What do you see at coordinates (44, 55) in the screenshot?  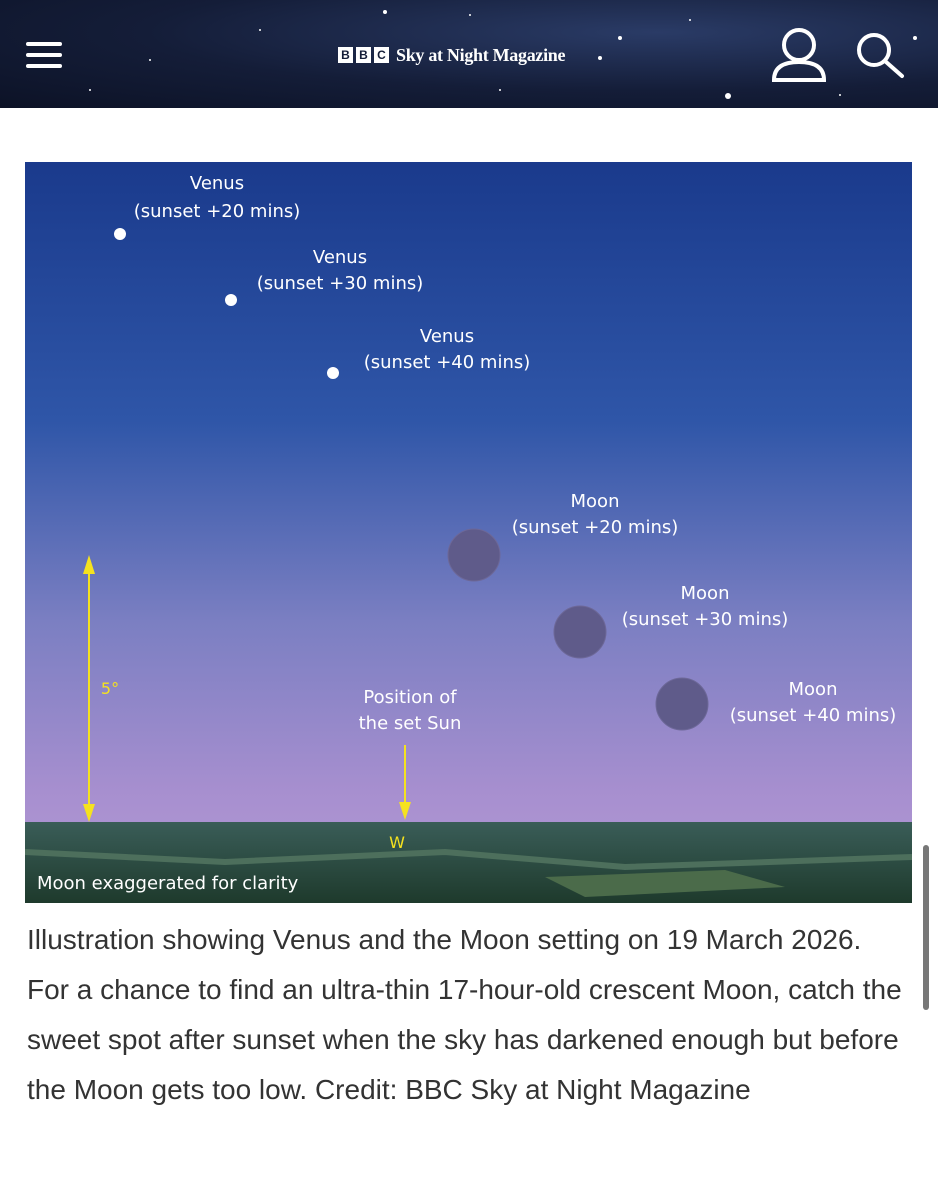 I see `menu-icon` at bounding box center [44, 55].